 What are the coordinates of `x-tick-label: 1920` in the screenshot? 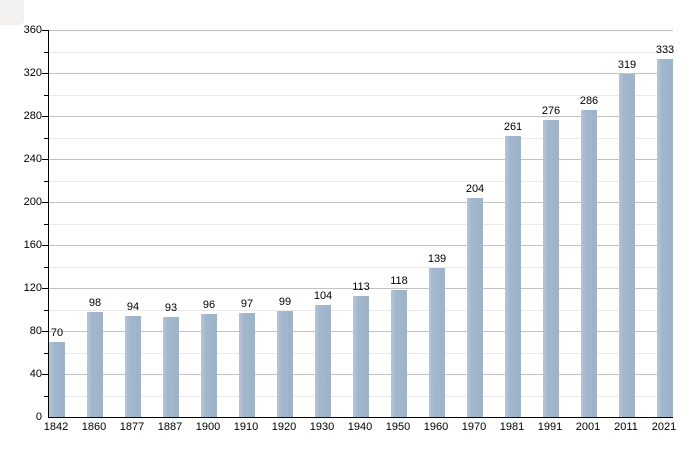 It's located at (284, 427).